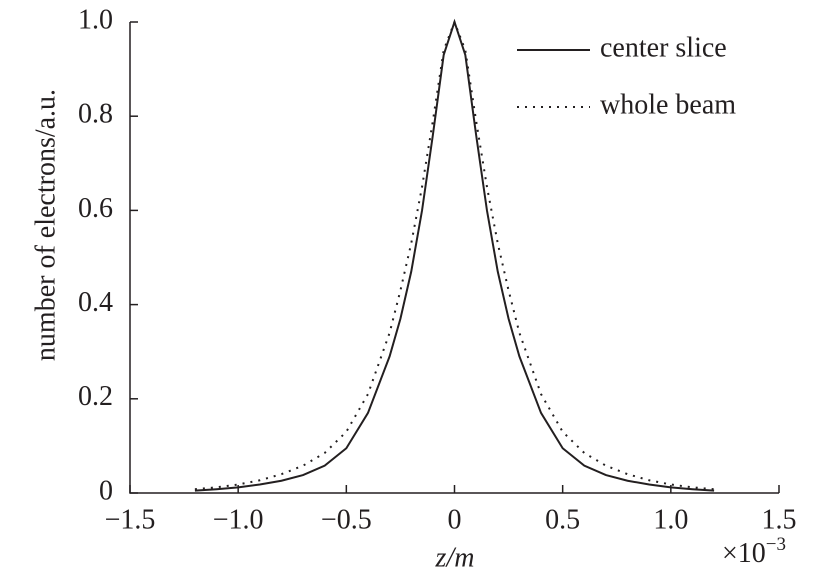  Describe the element at coordinates (130, 519) in the screenshot. I see `x-tick-label: −1.5` at that location.